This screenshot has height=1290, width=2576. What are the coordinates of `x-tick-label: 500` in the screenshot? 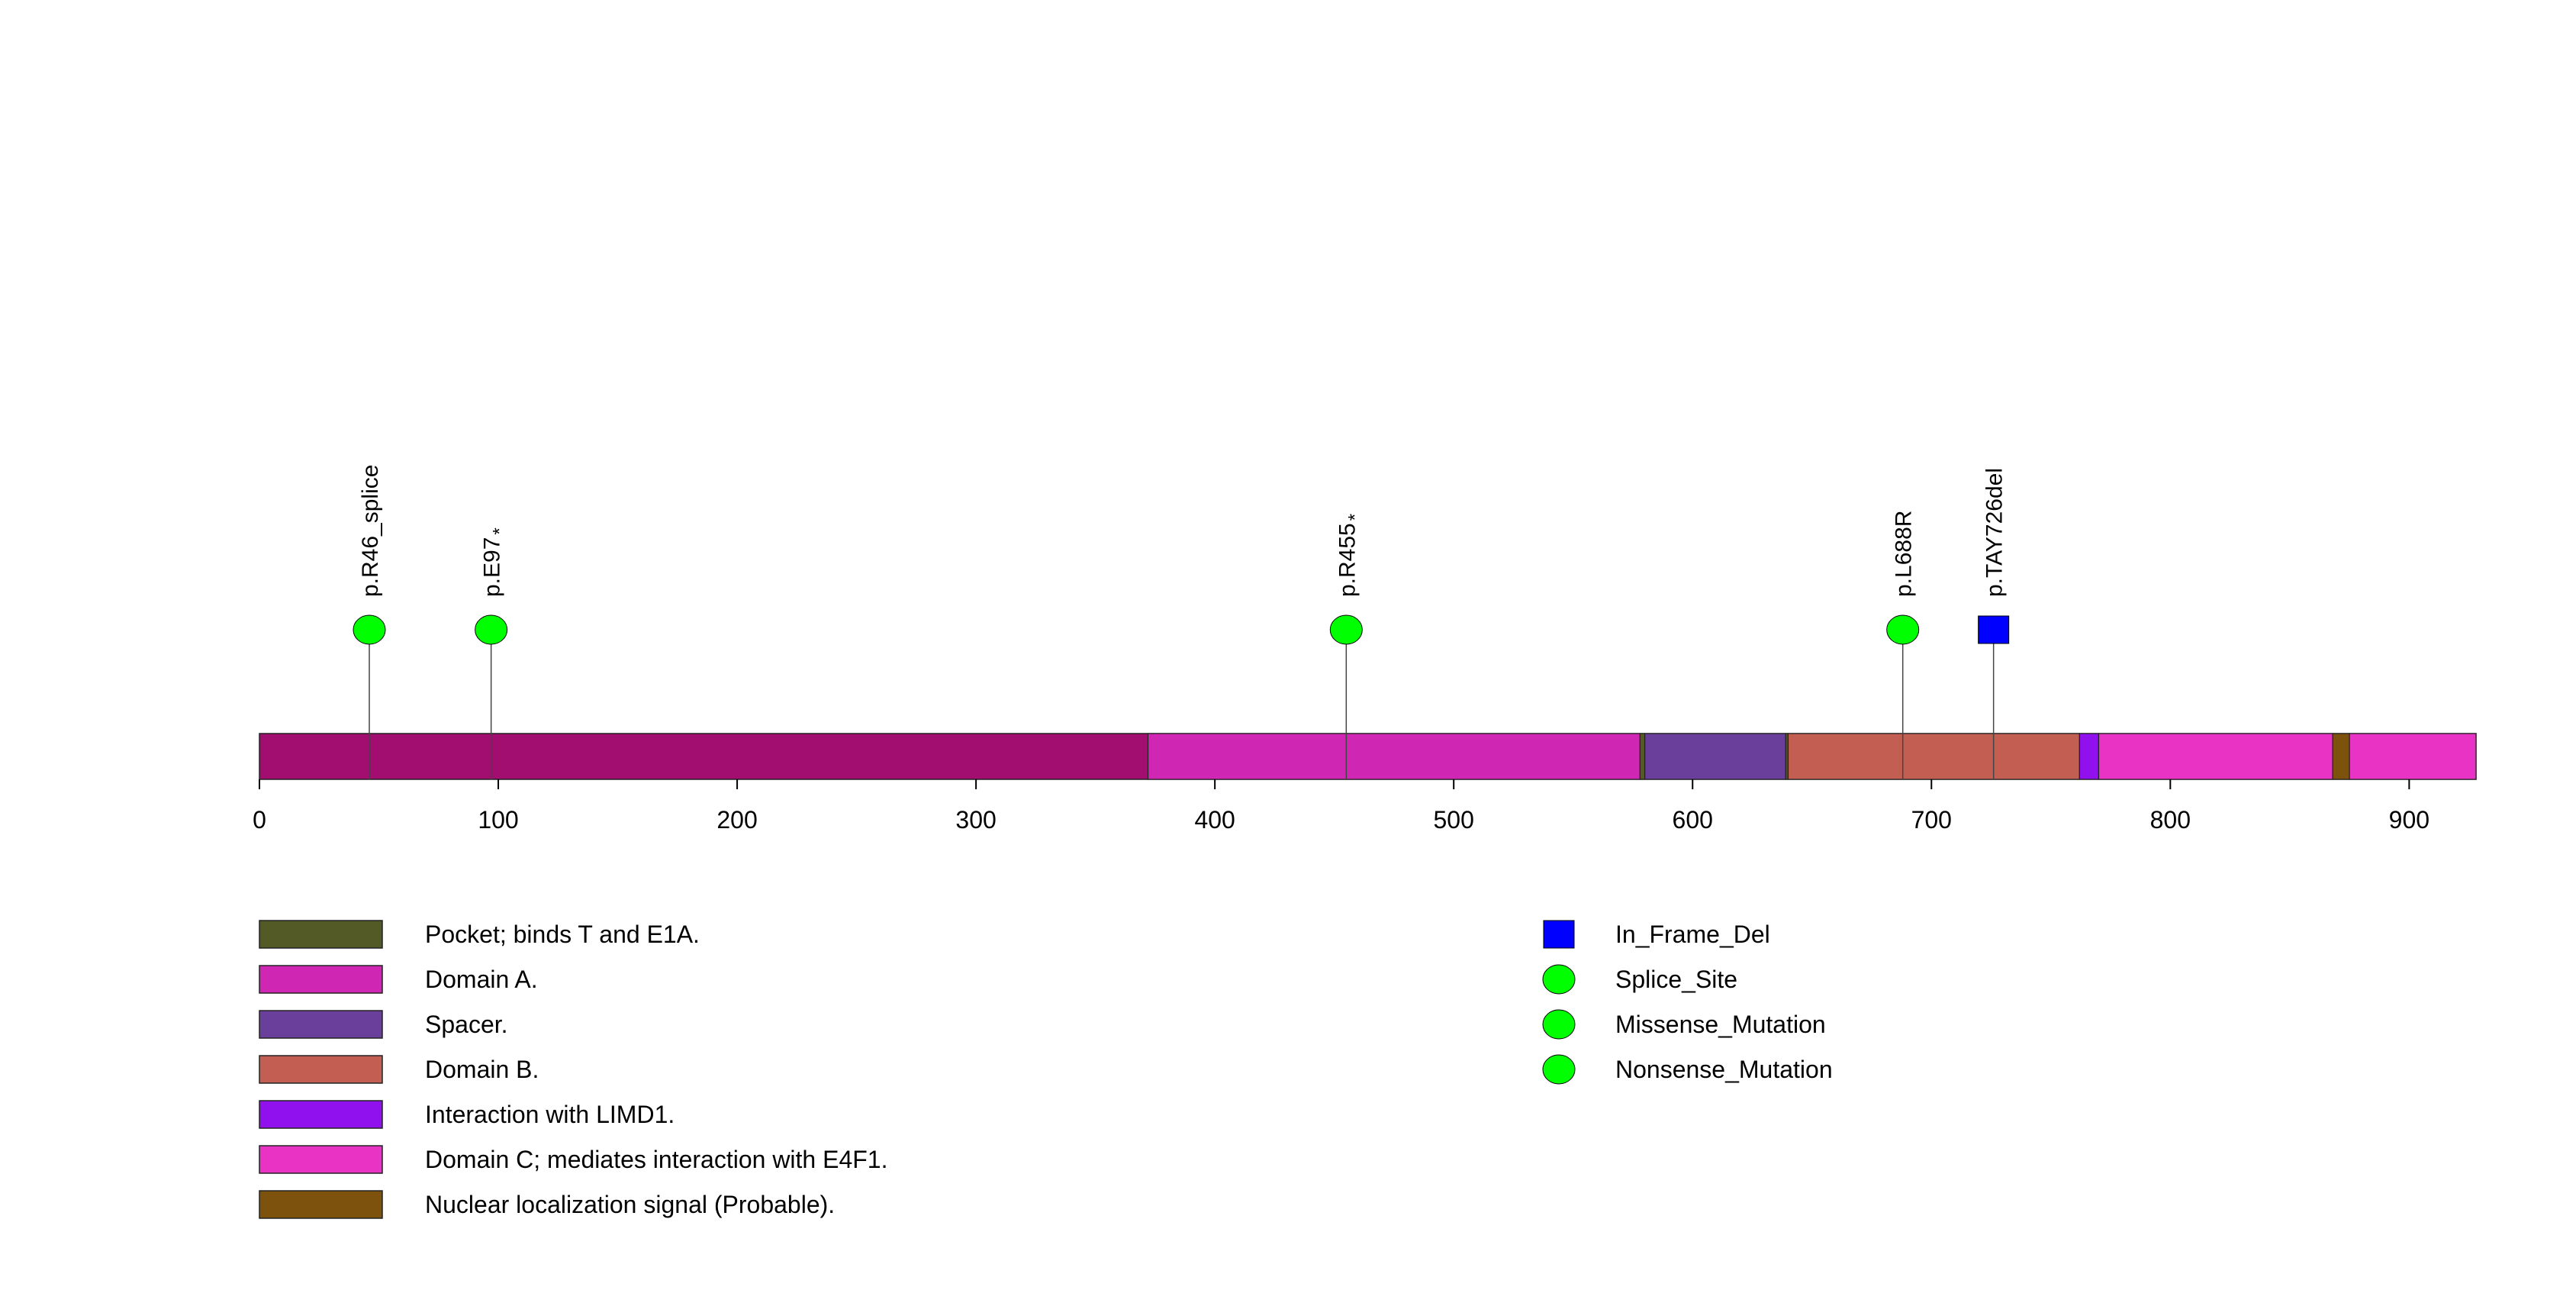 It's located at (1453, 820).